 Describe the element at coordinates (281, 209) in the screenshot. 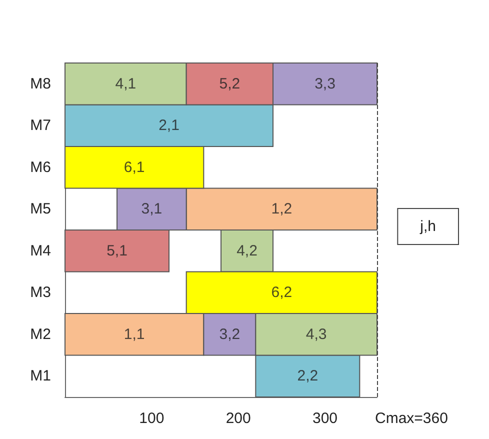

I see `annotation: 1,2` at that location.